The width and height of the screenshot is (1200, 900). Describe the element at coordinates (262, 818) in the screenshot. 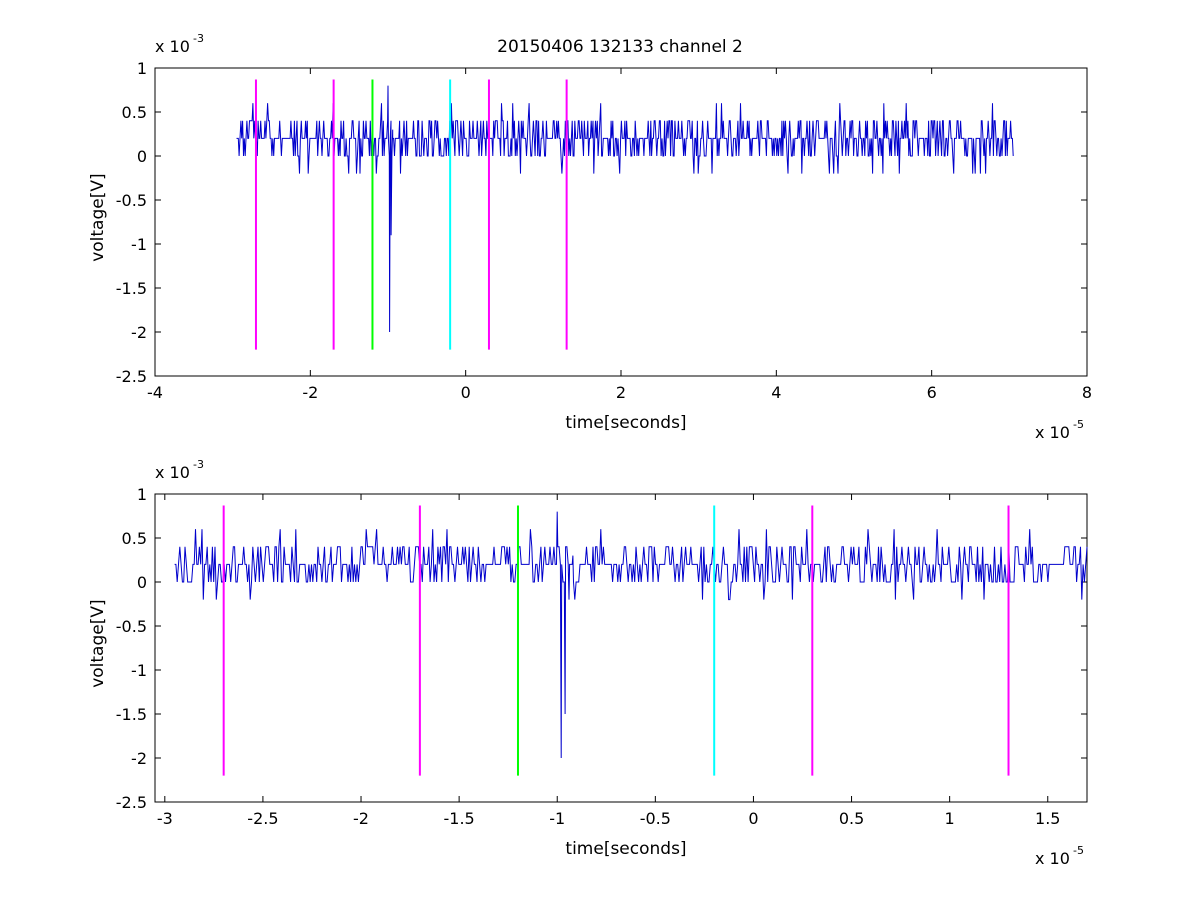

I see `x-tick-label: -2.5` at that location.